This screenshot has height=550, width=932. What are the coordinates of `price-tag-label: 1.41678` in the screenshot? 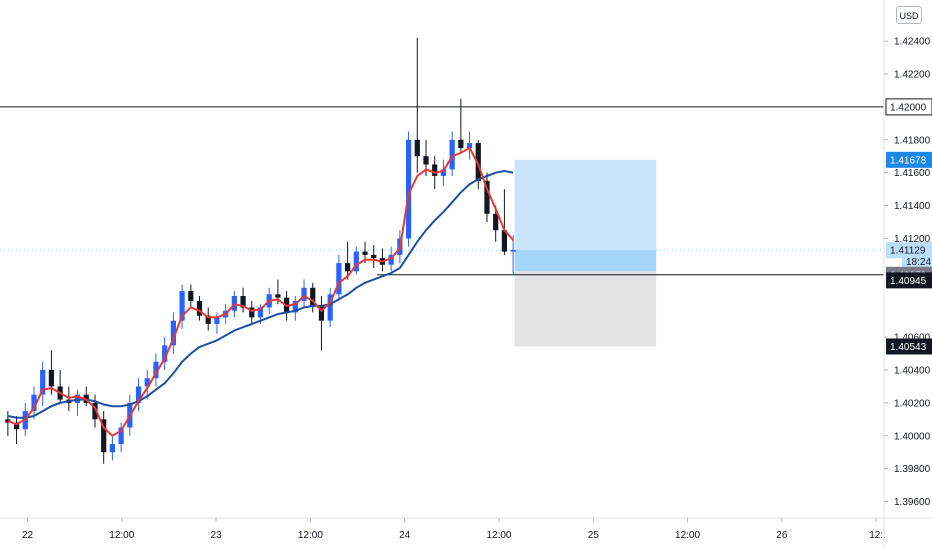 It's located at (908, 160).